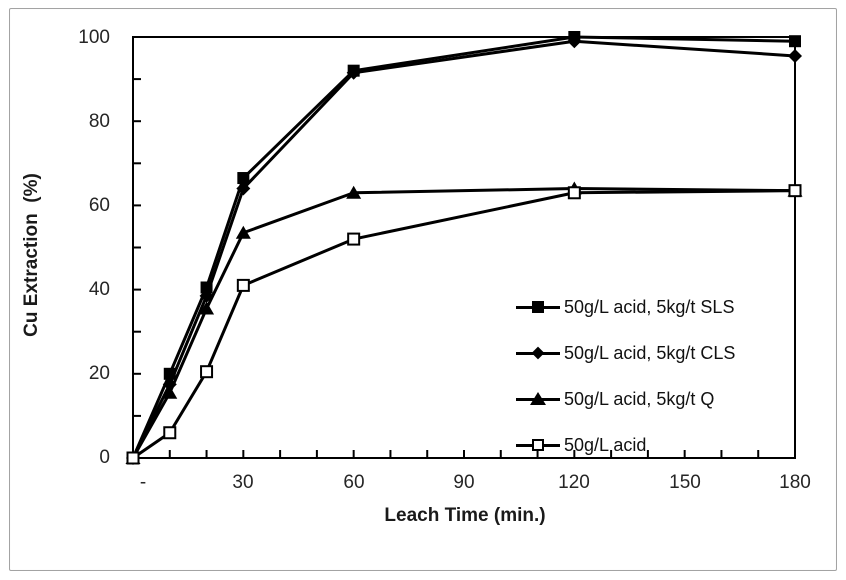  I want to click on y-tick-label: 80, so click(99, 121).